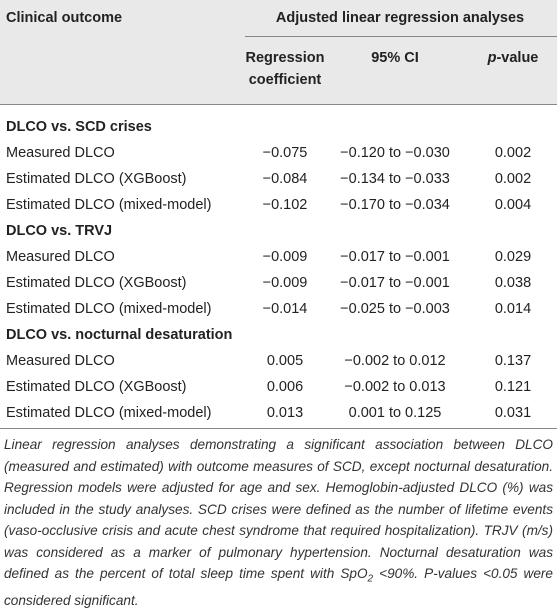 This screenshot has width=557, height=612. Describe the element at coordinates (400, 18) in the screenshot. I see `column-group-header: Adjusted linear regression analyses` at that location.